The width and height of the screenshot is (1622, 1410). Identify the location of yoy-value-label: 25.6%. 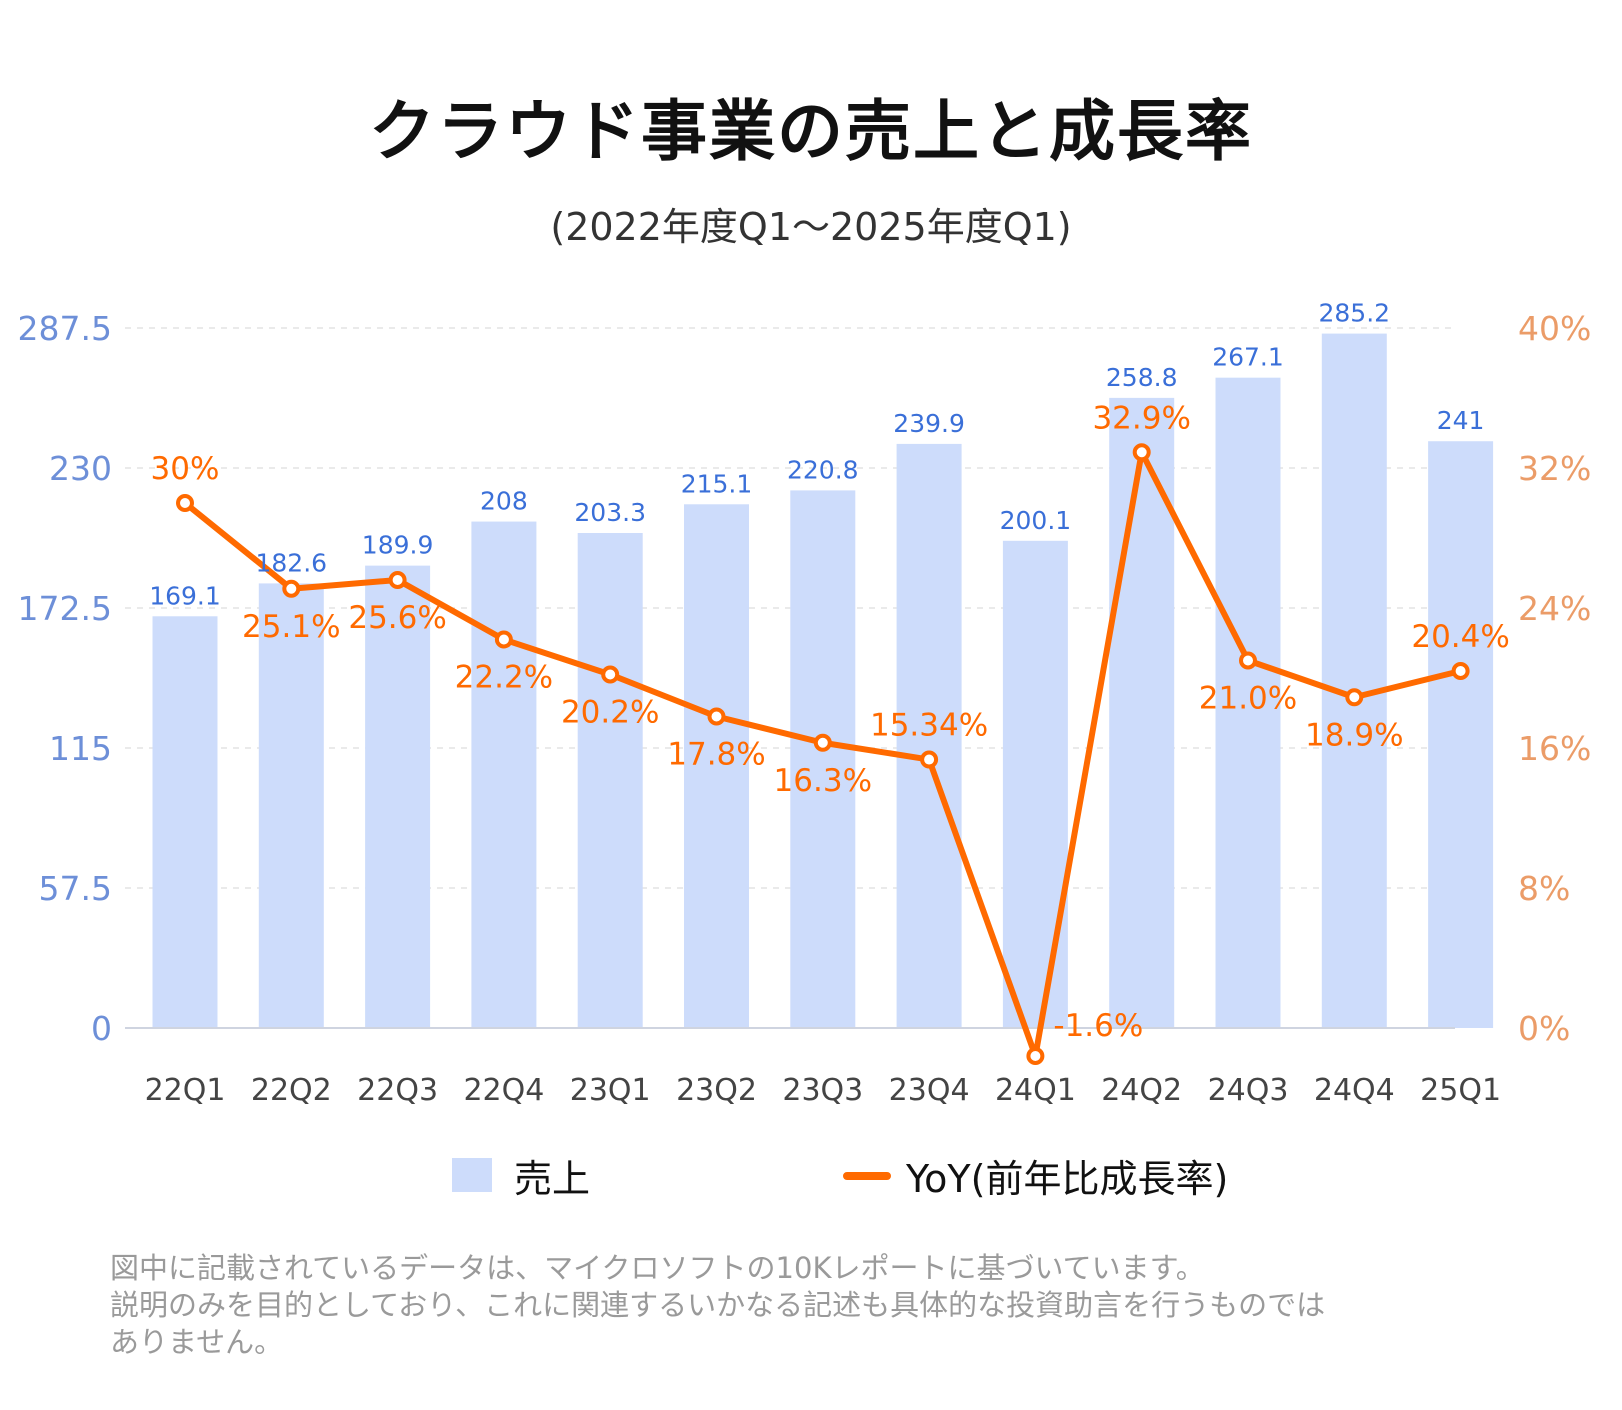
(397, 618).